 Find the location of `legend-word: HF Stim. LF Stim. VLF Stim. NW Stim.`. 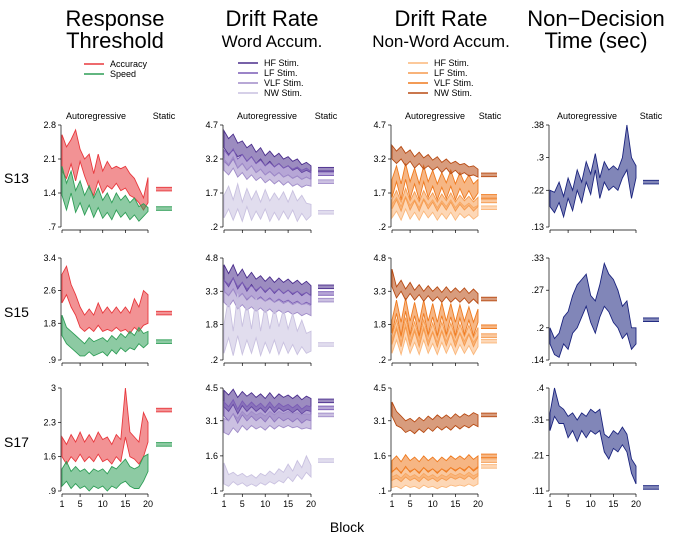

legend-word: HF Stim. LF Stim. VLF Stim. NW Stim. is located at coordinates (271, 78).